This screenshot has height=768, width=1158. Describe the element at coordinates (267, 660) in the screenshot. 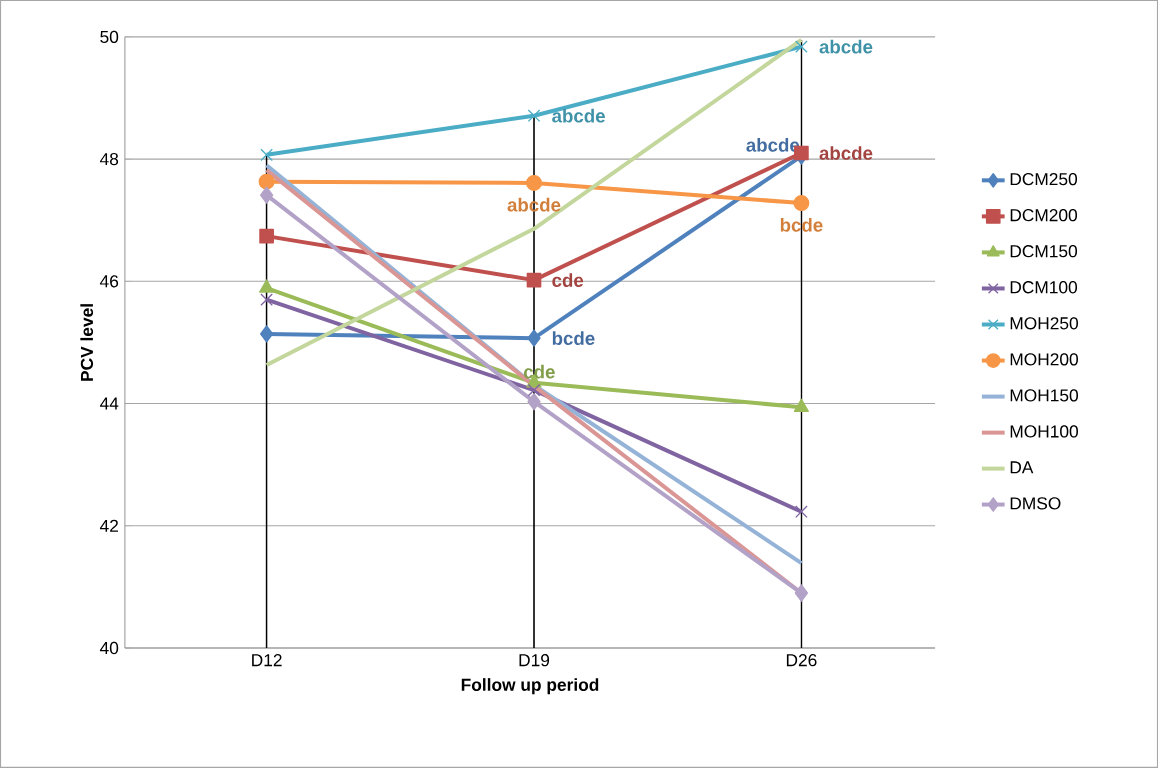

I see `x-tick-label: D12` at that location.